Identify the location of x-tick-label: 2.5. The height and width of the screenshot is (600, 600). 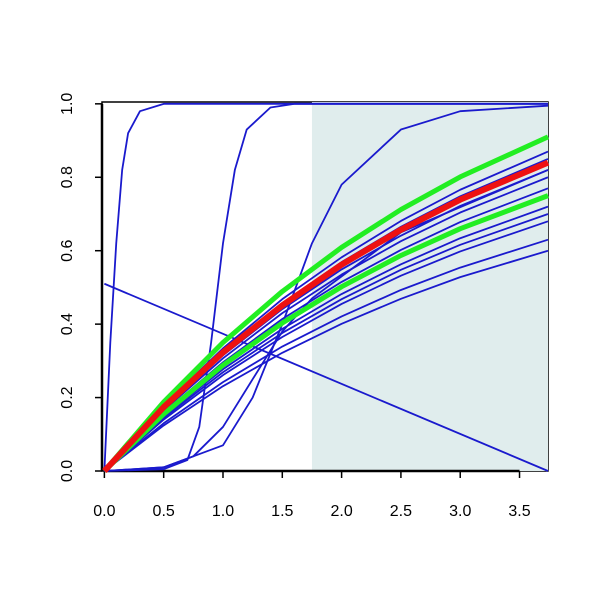
(401, 511).